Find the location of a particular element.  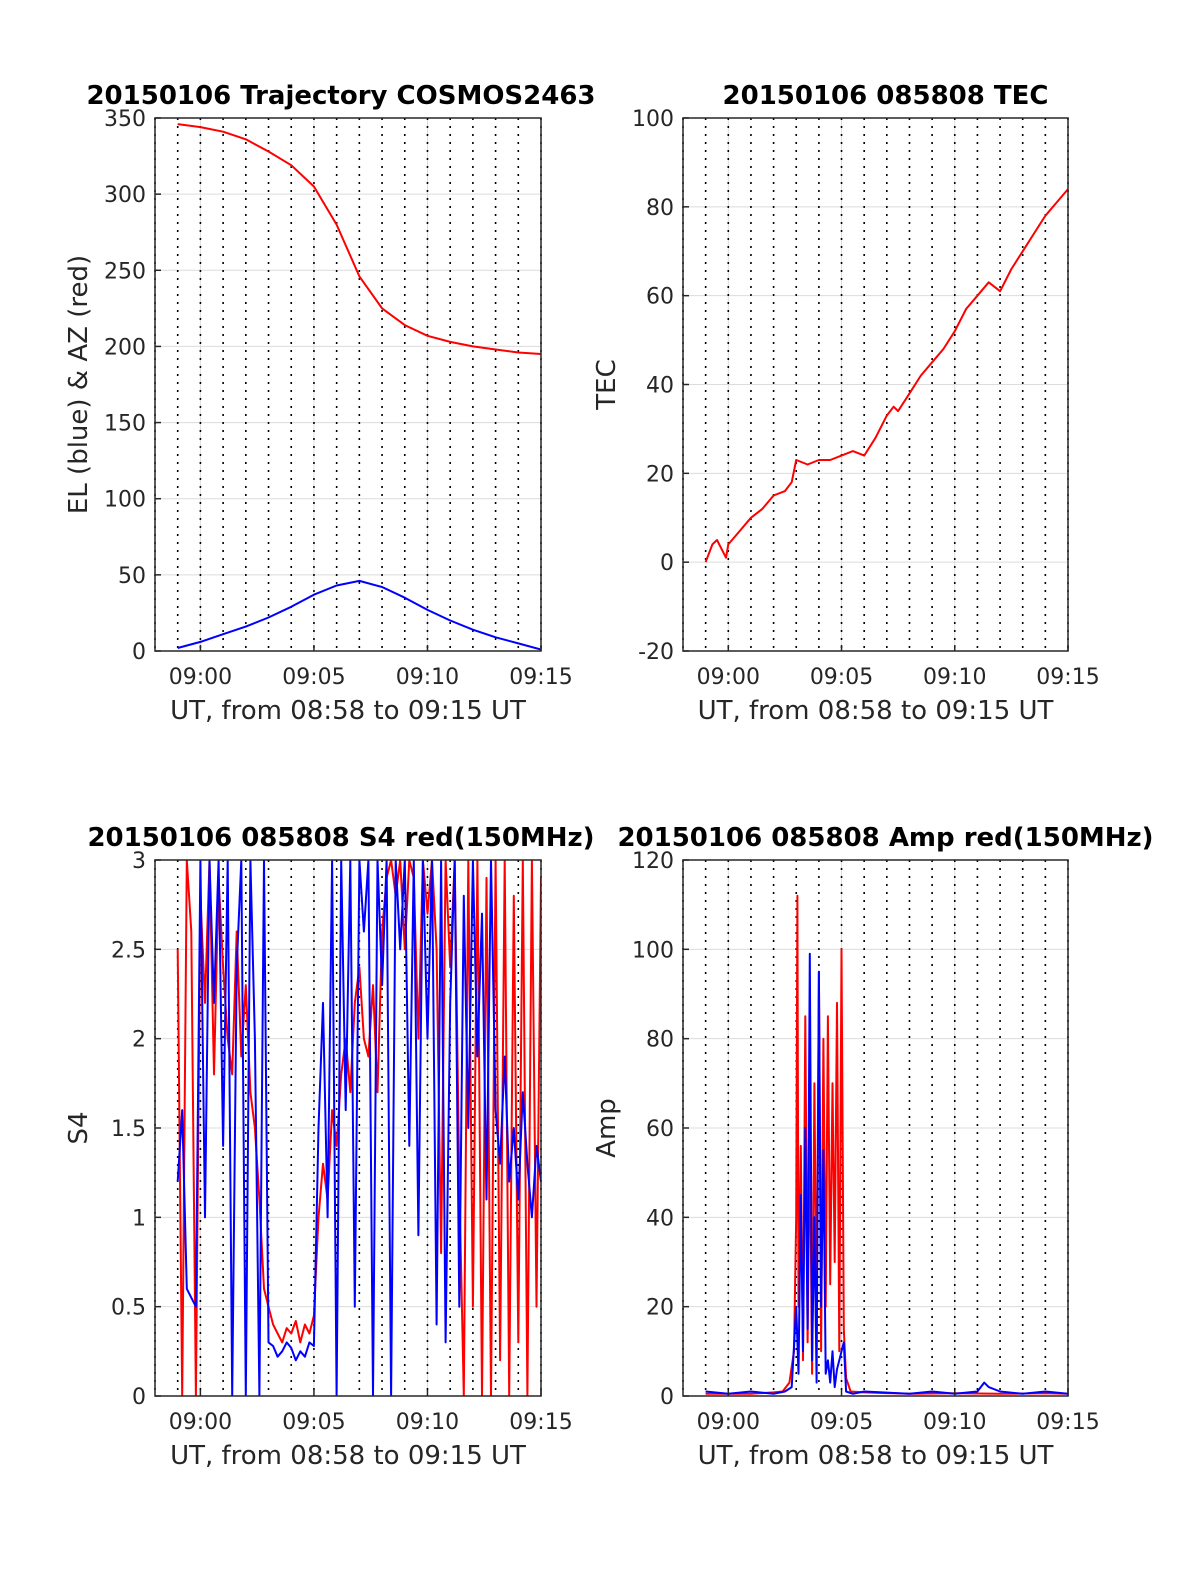

y-tick-label: -20 is located at coordinates (656, 652).